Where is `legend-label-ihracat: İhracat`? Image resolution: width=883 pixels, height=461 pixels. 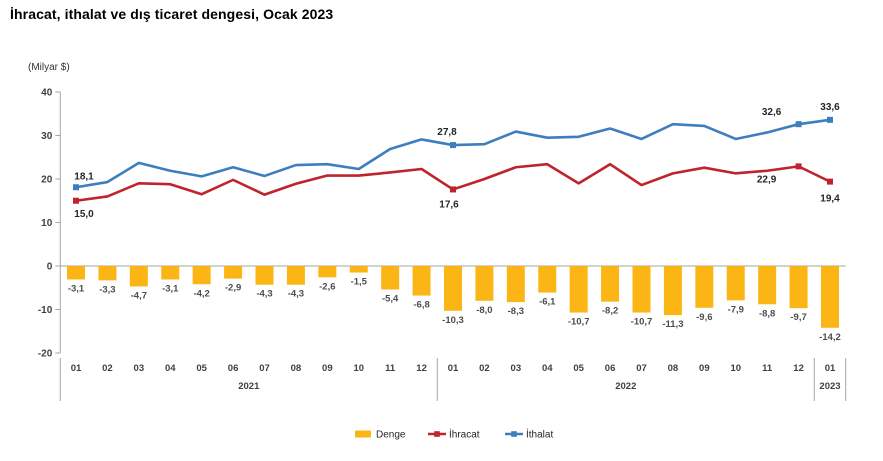
legend-label-ihracat: İhracat is located at coordinates (464, 434).